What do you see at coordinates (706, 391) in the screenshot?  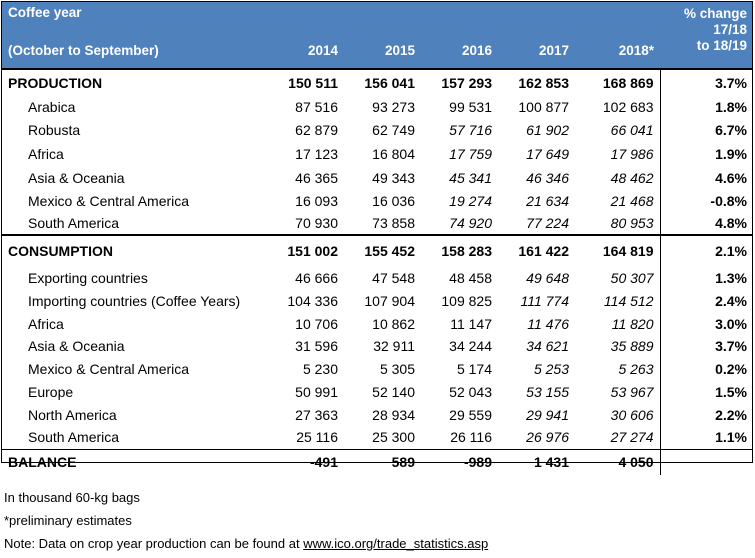 I see `pct-change-cell: 1.5%` at bounding box center [706, 391].